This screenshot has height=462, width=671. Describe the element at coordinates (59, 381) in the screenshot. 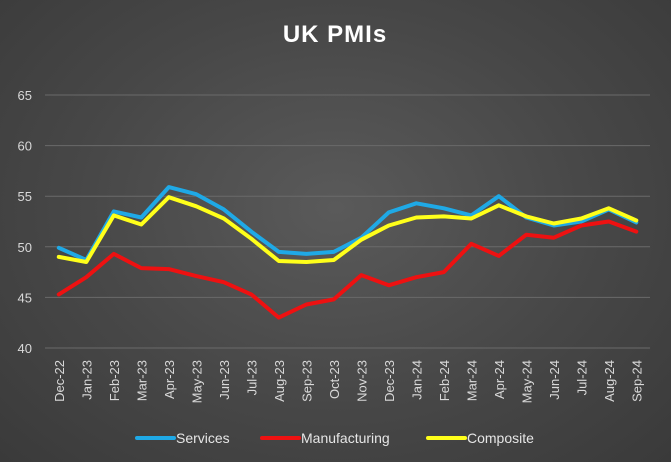

I see `x-tick-label: Dec-22` at that location.